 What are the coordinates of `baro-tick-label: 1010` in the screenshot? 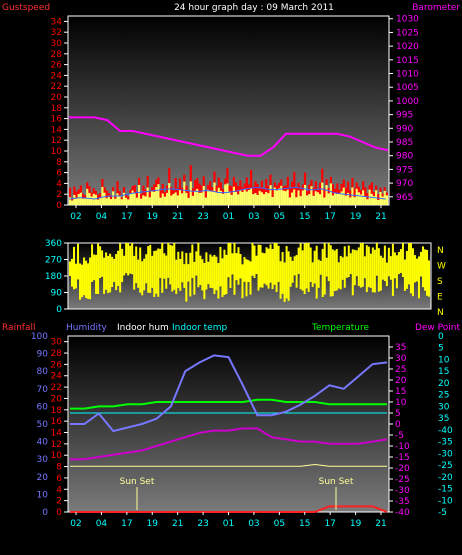 It's located at (407, 75).